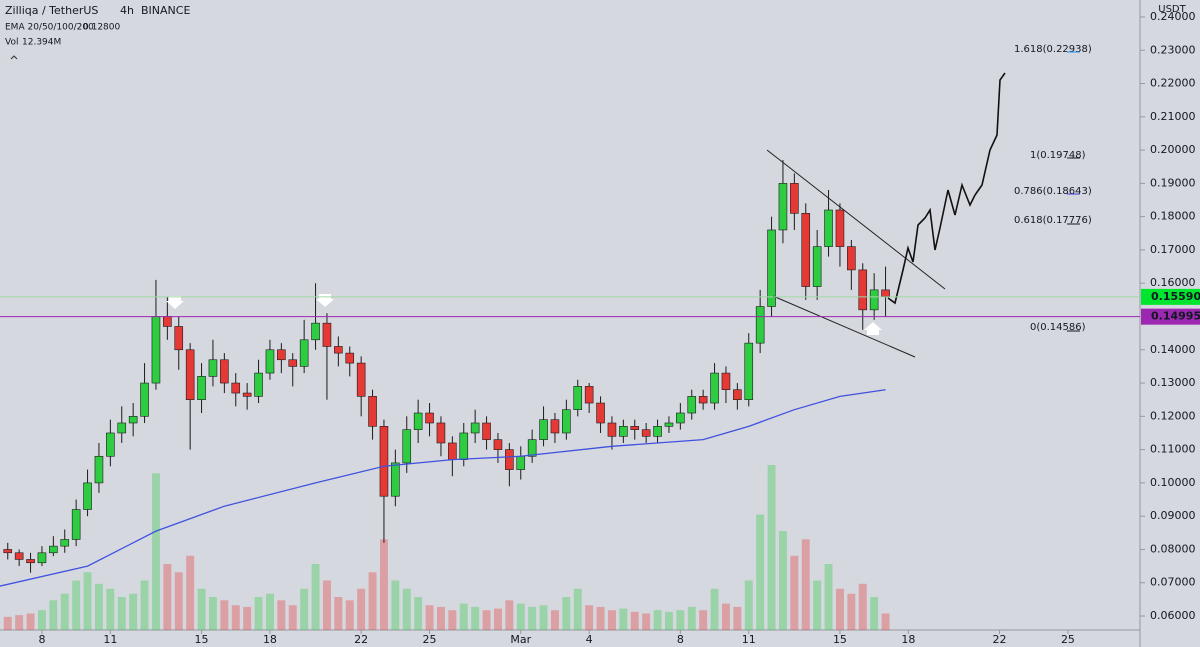 The height and width of the screenshot is (647, 1200). I want to click on y-tick-label: 0.23000, so click(1173, 49).